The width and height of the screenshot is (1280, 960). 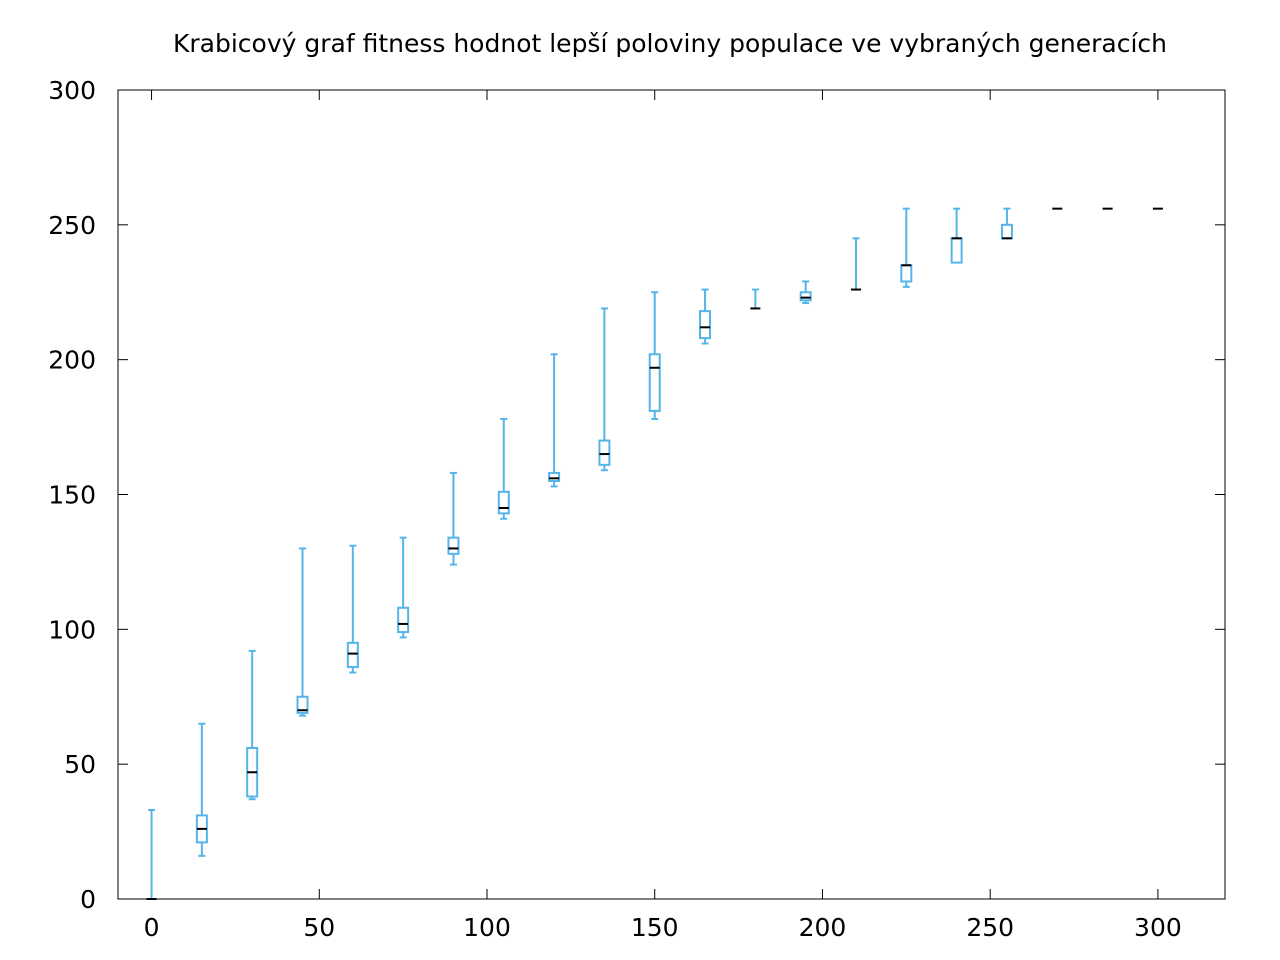 What do you see at coordinates (487, 927) in the screenshot?
I see `x-tick-label: 100` at bounding box center [487, 927].